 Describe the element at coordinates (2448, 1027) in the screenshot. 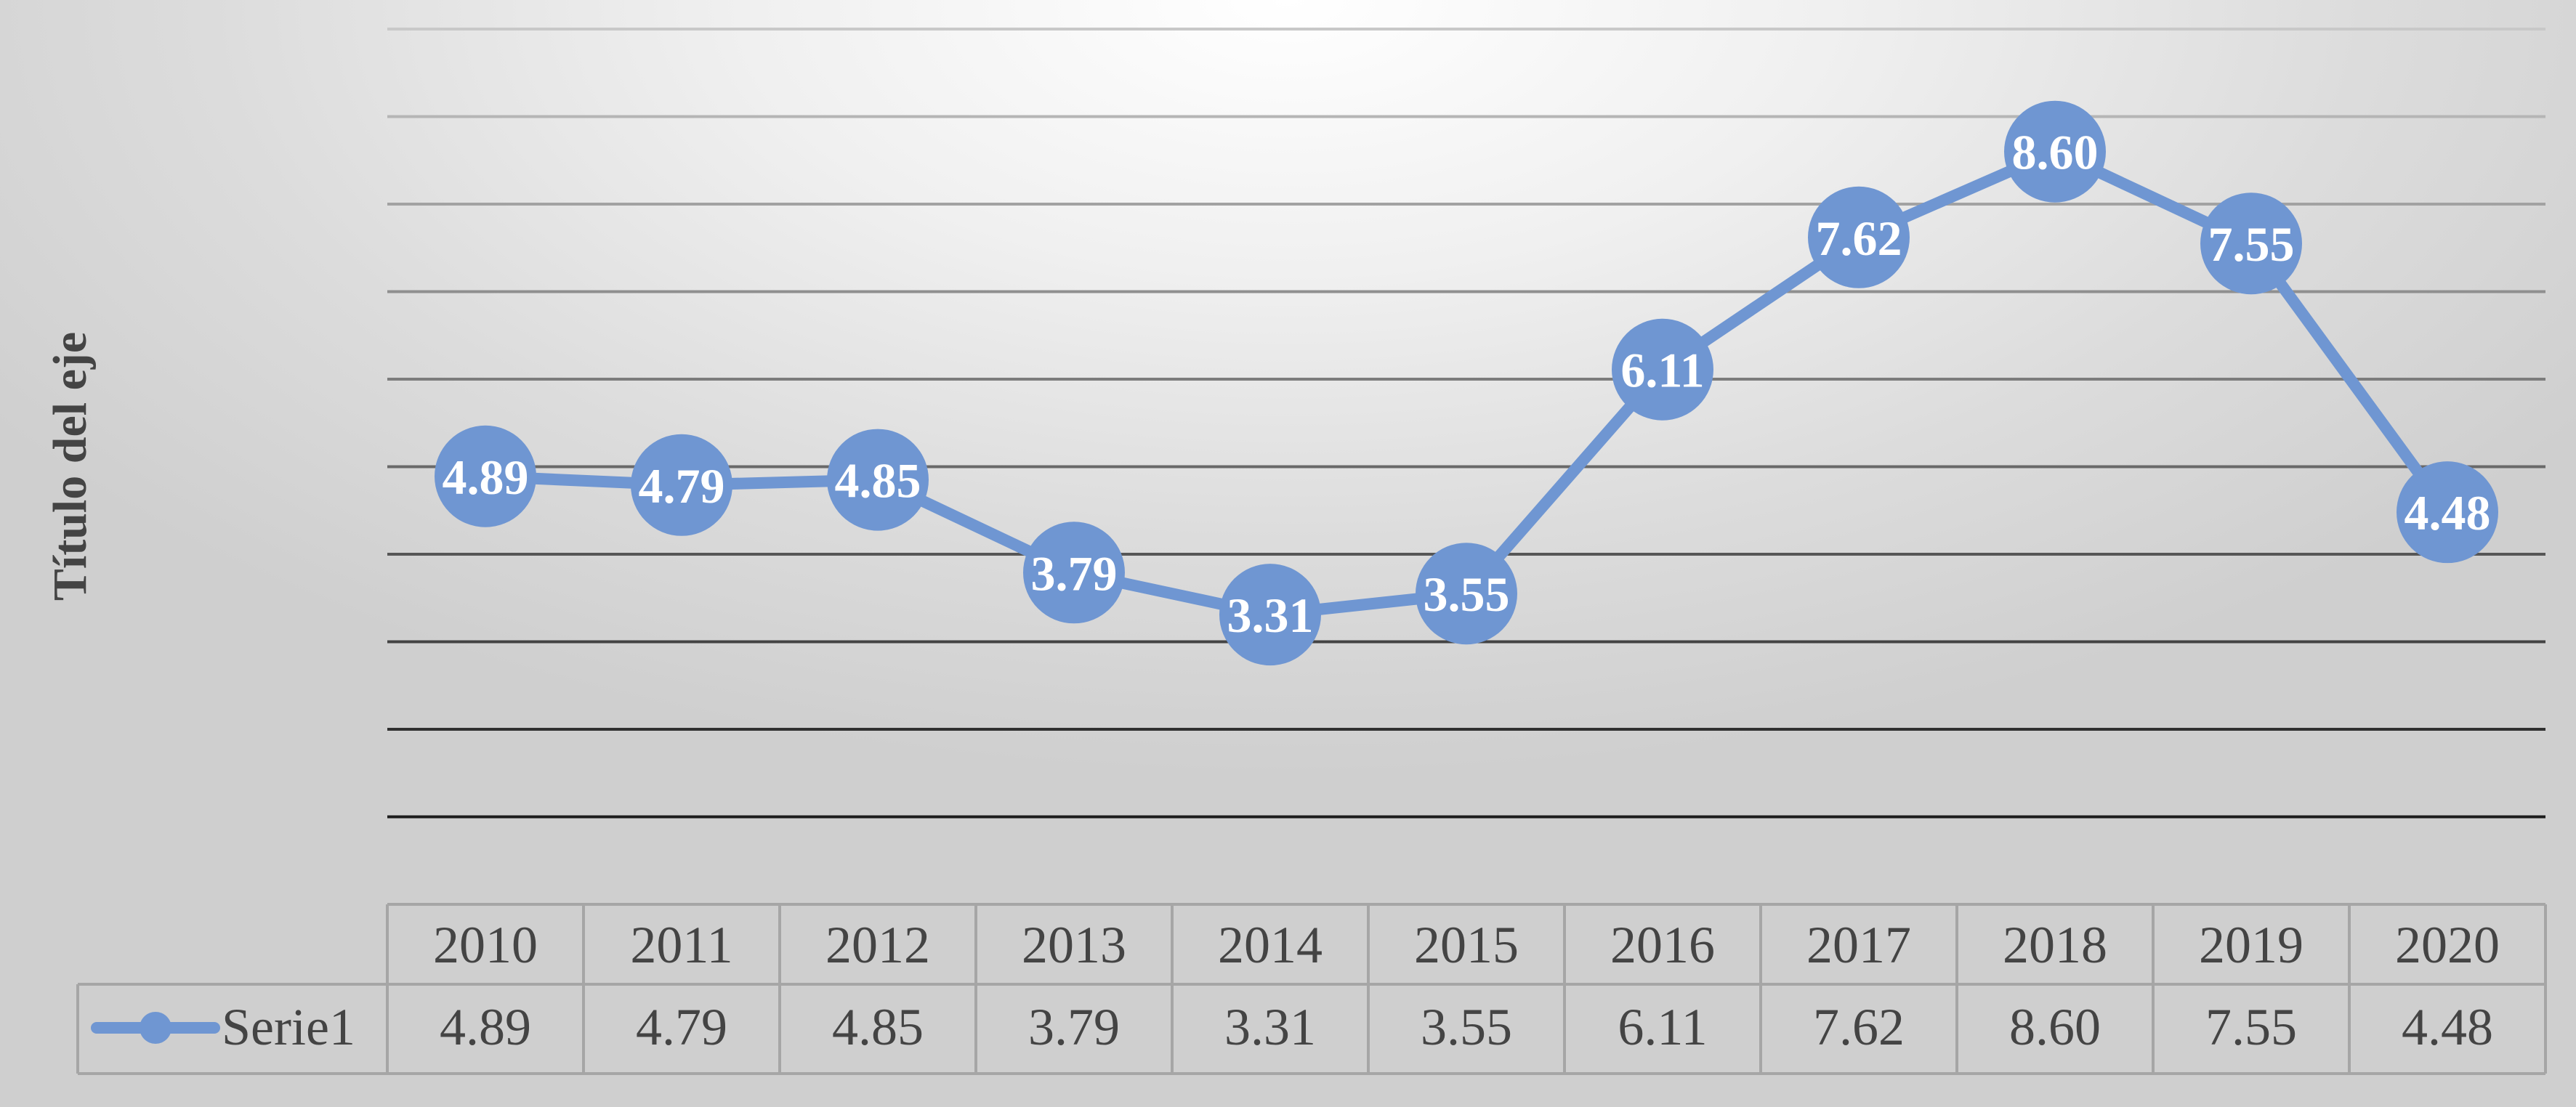

I see `table-value: 4.48` at that location.